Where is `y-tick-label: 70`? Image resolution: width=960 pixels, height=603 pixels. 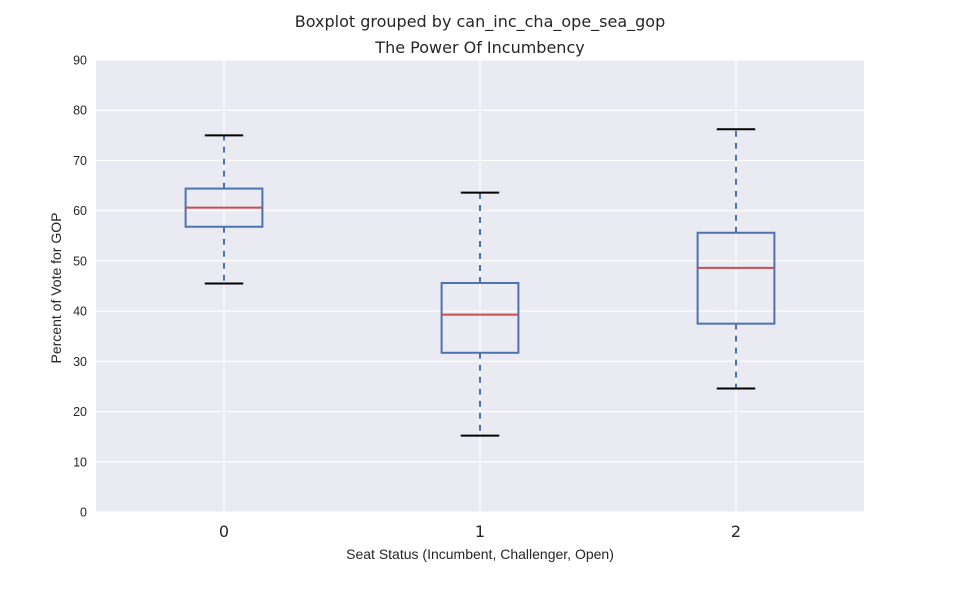 y-tick-label: 70 is located at coordinates (80, 161).